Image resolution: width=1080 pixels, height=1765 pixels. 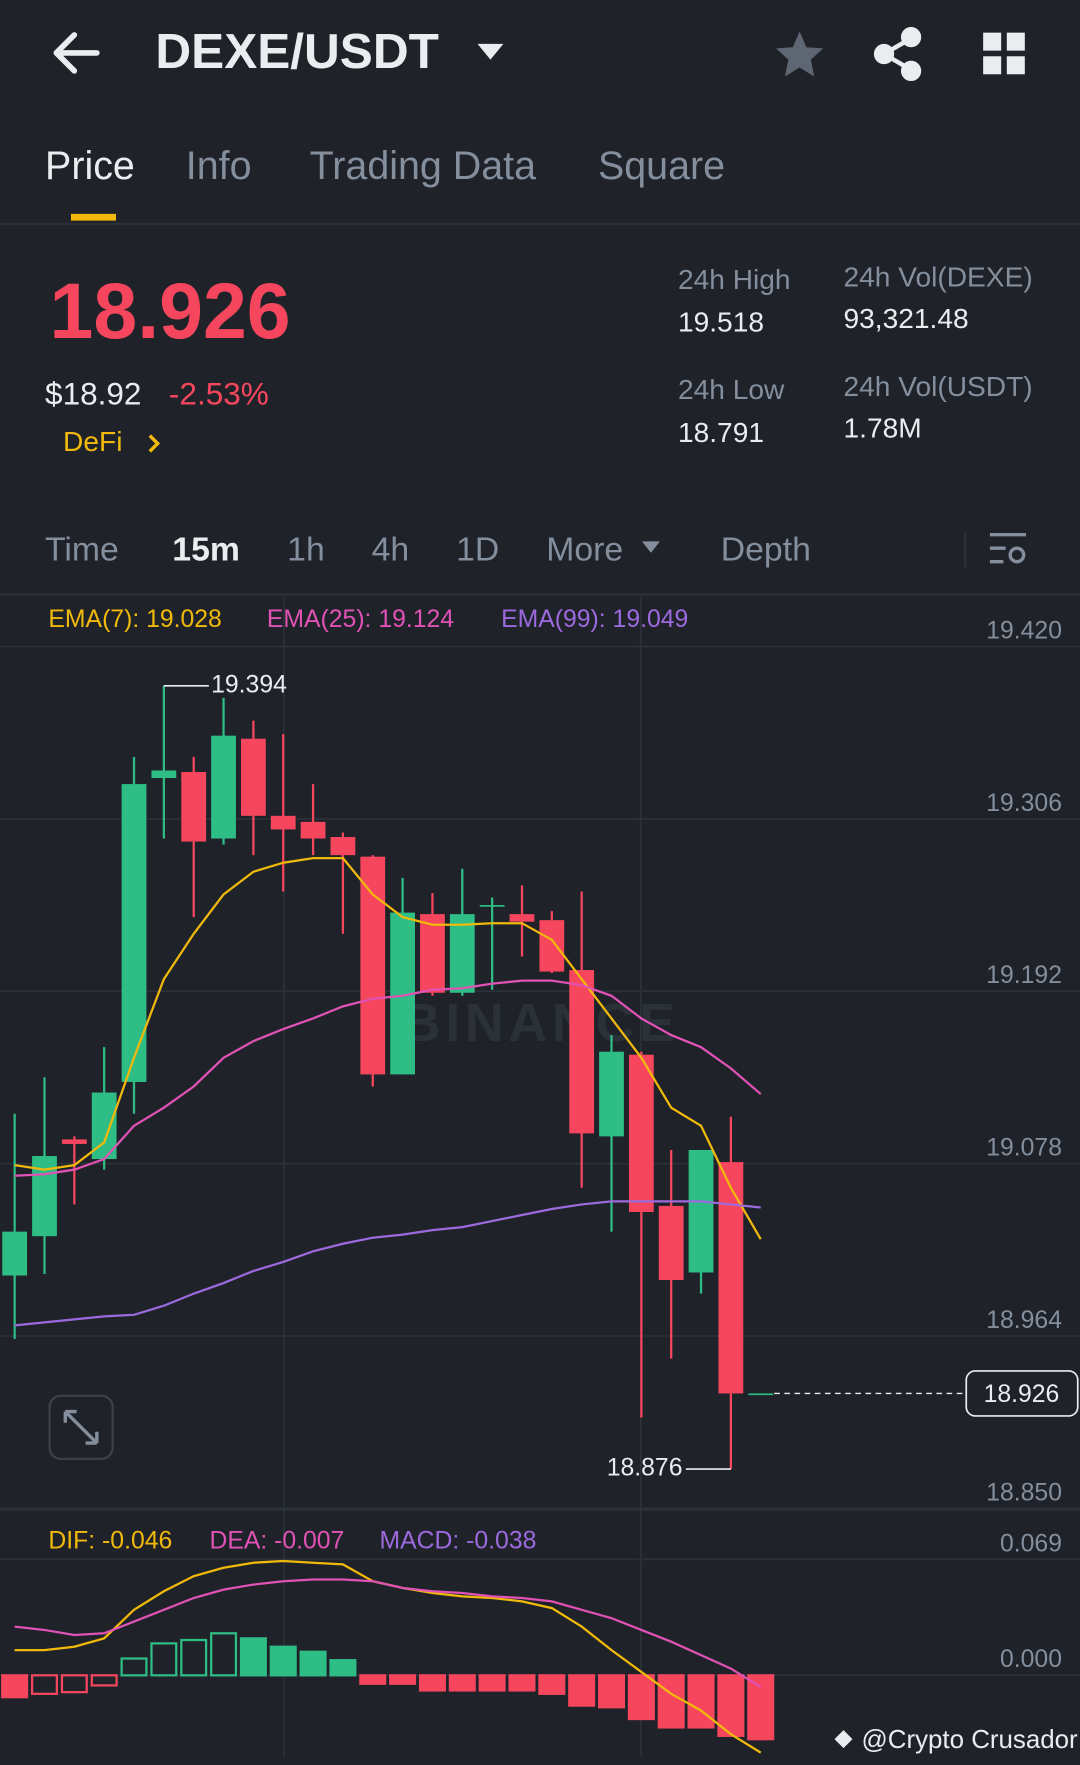 I want to click on legend-entry: EMA(25): 19.124, so click(x=360, y=619).